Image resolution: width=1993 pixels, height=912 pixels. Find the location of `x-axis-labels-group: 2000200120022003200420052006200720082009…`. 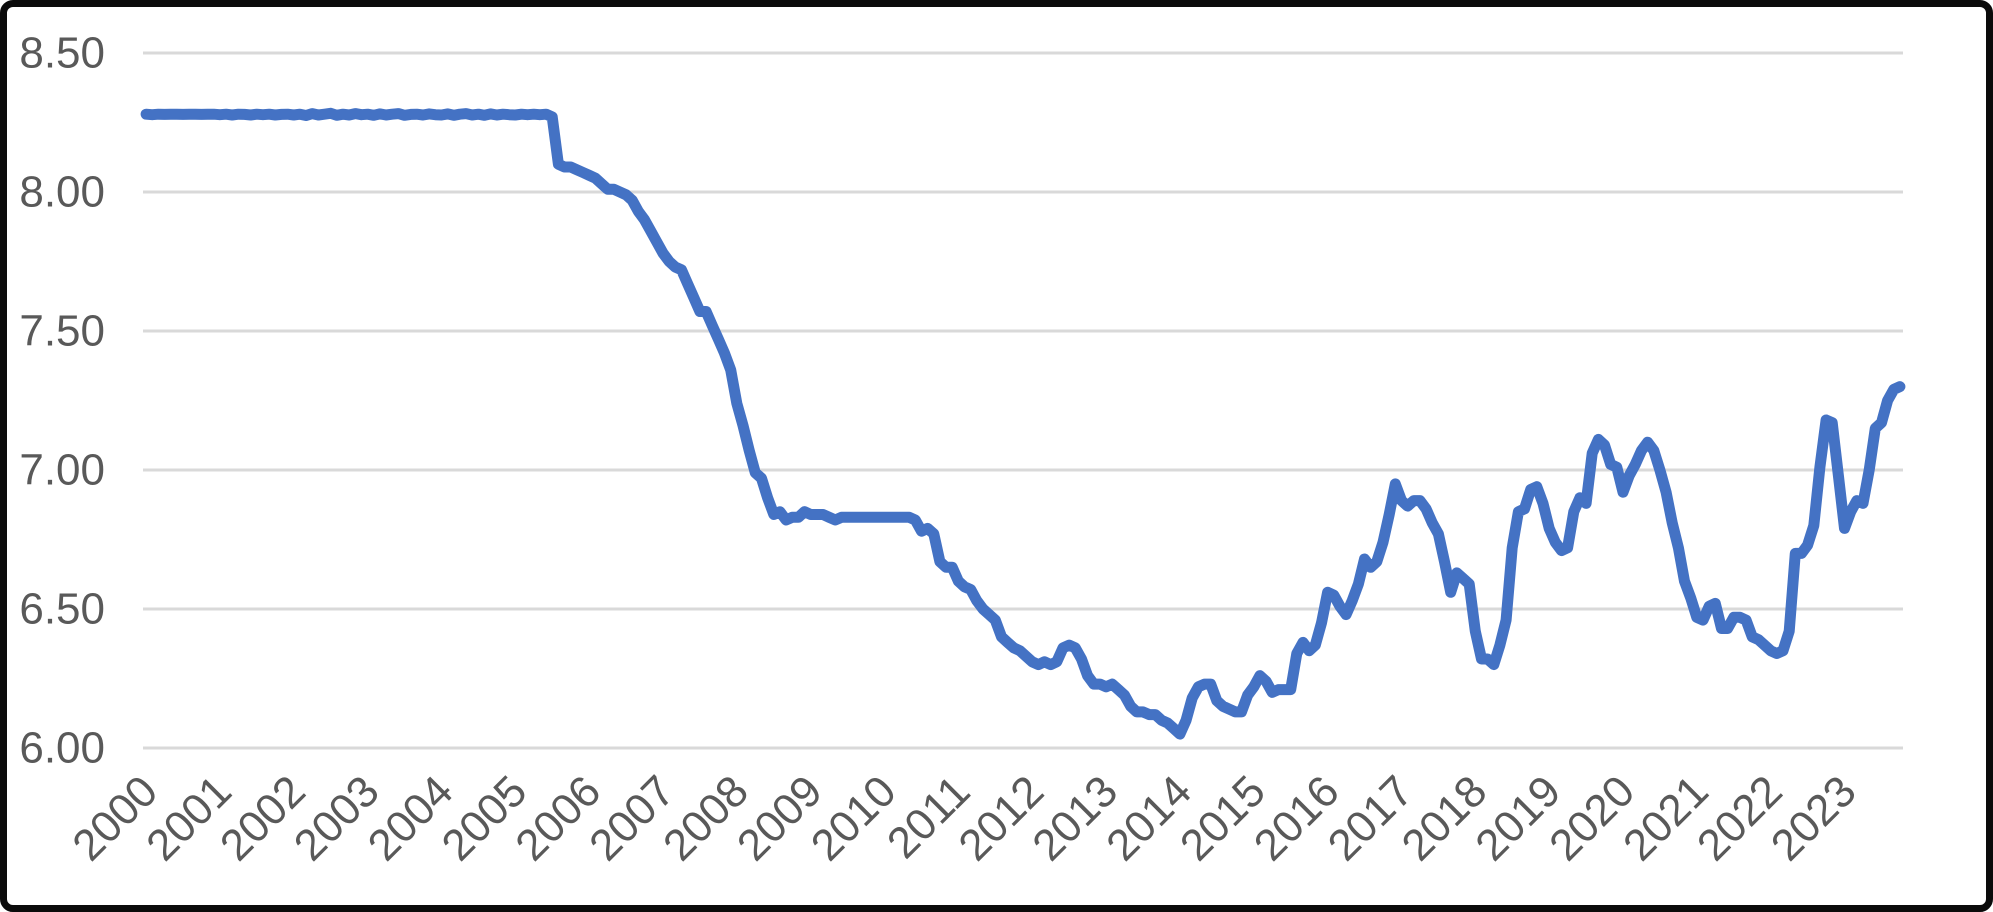

x-axis-labels-group: 2000200120022003200420052006200720082009… is located at coordinates (964, 818).